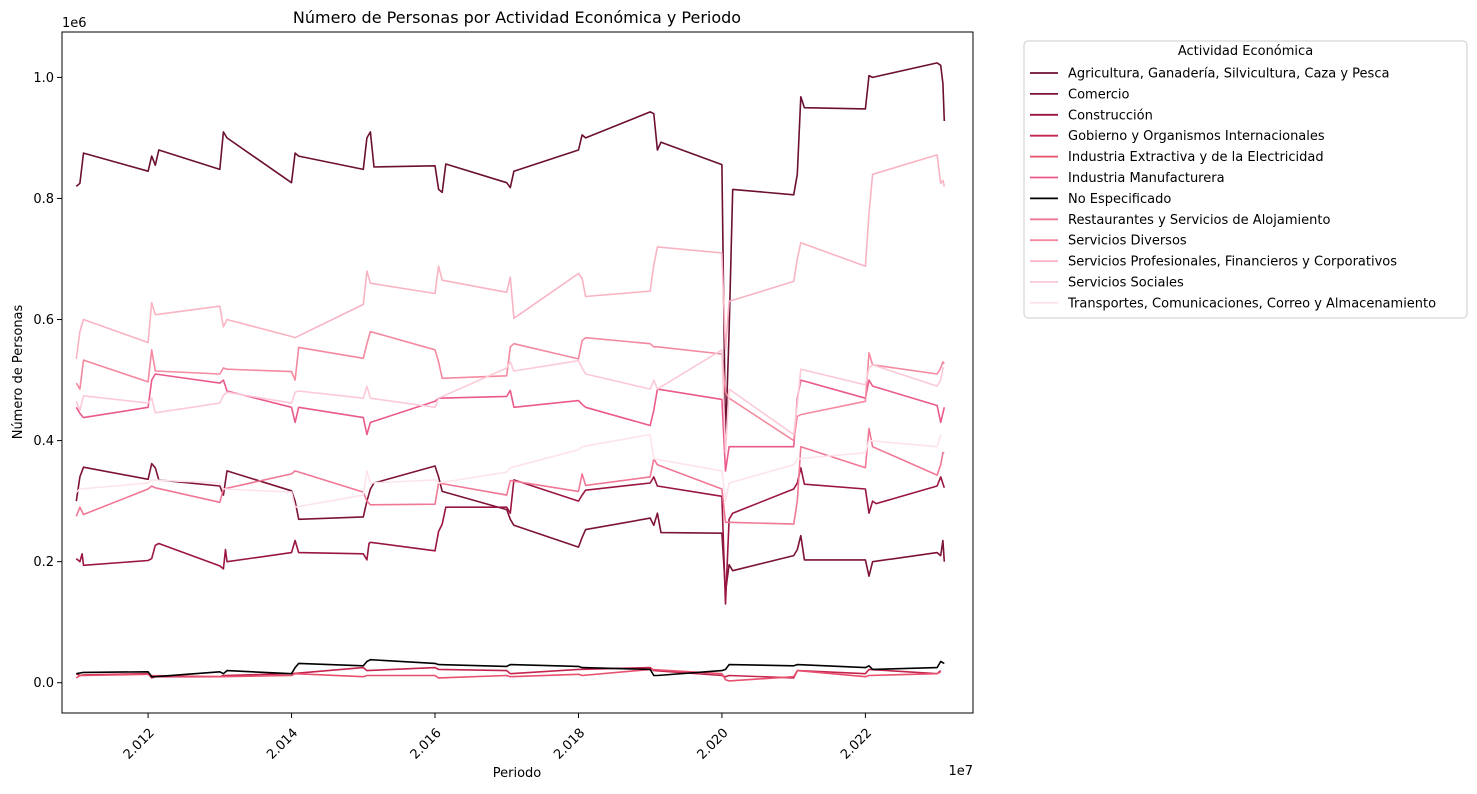  What do you see at coordinates (1099, 94) in the screenshot?
I see `legend-label-1: Comercio` at bounding box center [1099, 94].